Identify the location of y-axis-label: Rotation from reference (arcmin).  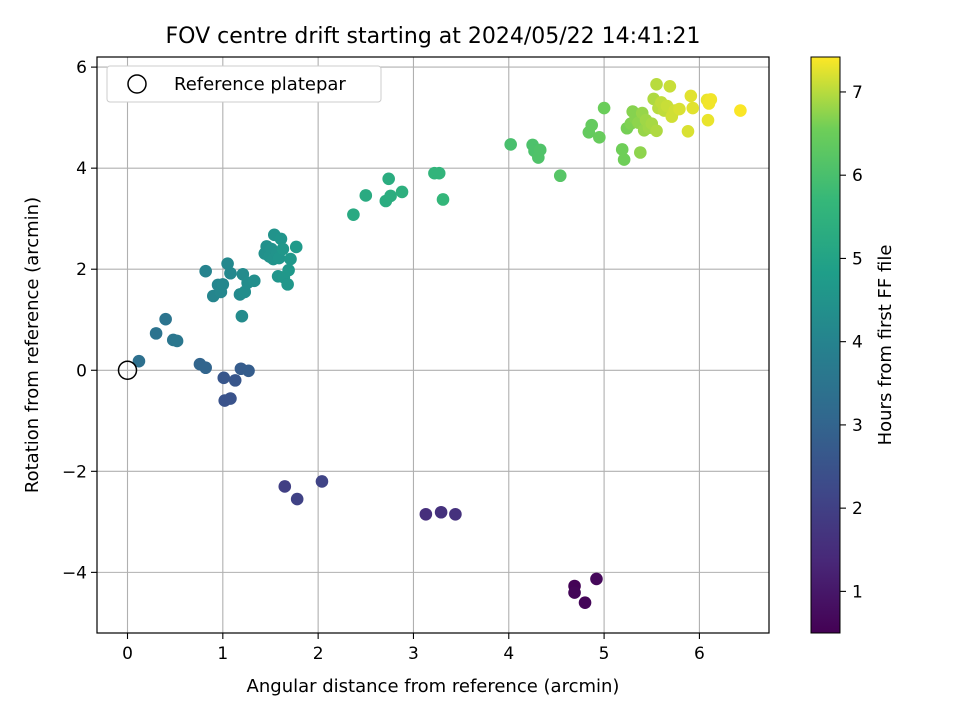
(32, 345).